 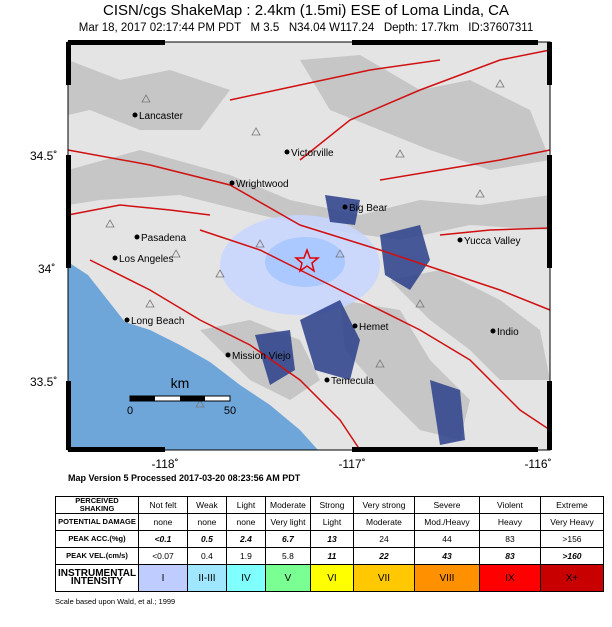 I want to click on table-row: PEAK ACC.(%g) <0.1 0.5 2.4 6.7 13 24 44 83 >156, so click(x=329, y=539).